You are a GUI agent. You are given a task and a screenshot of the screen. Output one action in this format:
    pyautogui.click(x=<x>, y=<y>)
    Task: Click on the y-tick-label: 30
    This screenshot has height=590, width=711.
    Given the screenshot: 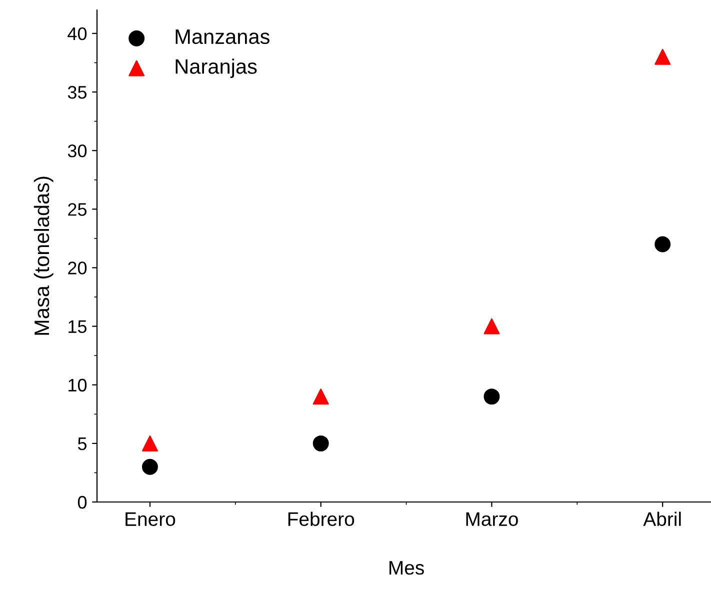 What is the action you would take?
    pyautogui.click(x=77, y=151)
    